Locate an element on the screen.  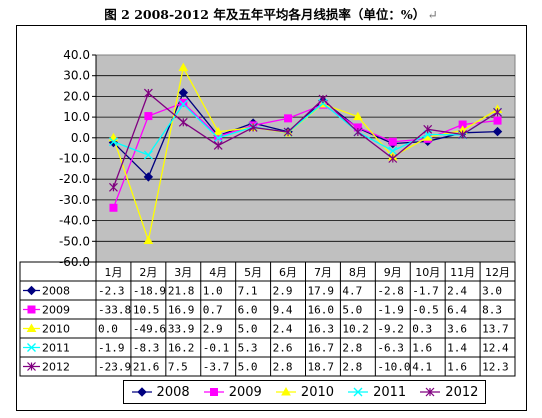
category-label: 8月 is located at coordinates (358, 272).